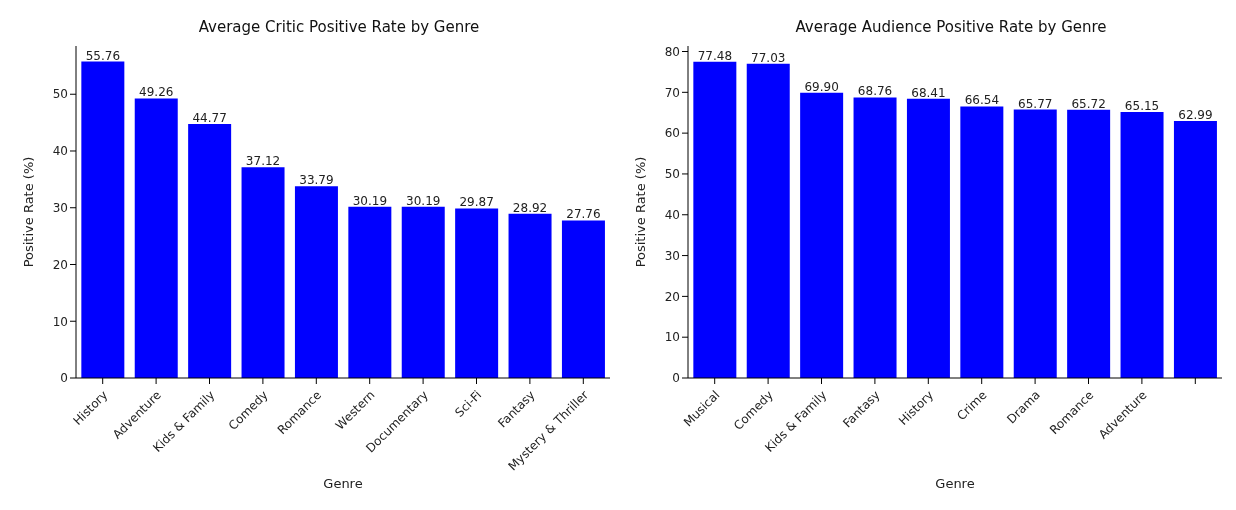 The height and width of the screenshot is (510, 1236). Describe the element at coordinates (1035, 103) in the screenshot. I see `data-label: 65.77` at that location.